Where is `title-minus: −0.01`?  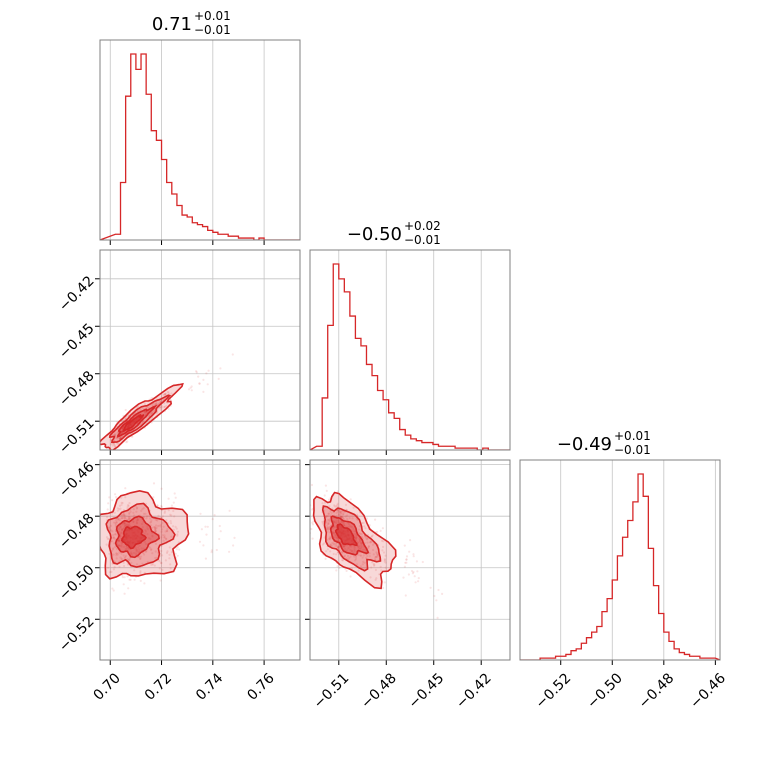
title-minus: −0.01 is located at coordinates (422, 240).